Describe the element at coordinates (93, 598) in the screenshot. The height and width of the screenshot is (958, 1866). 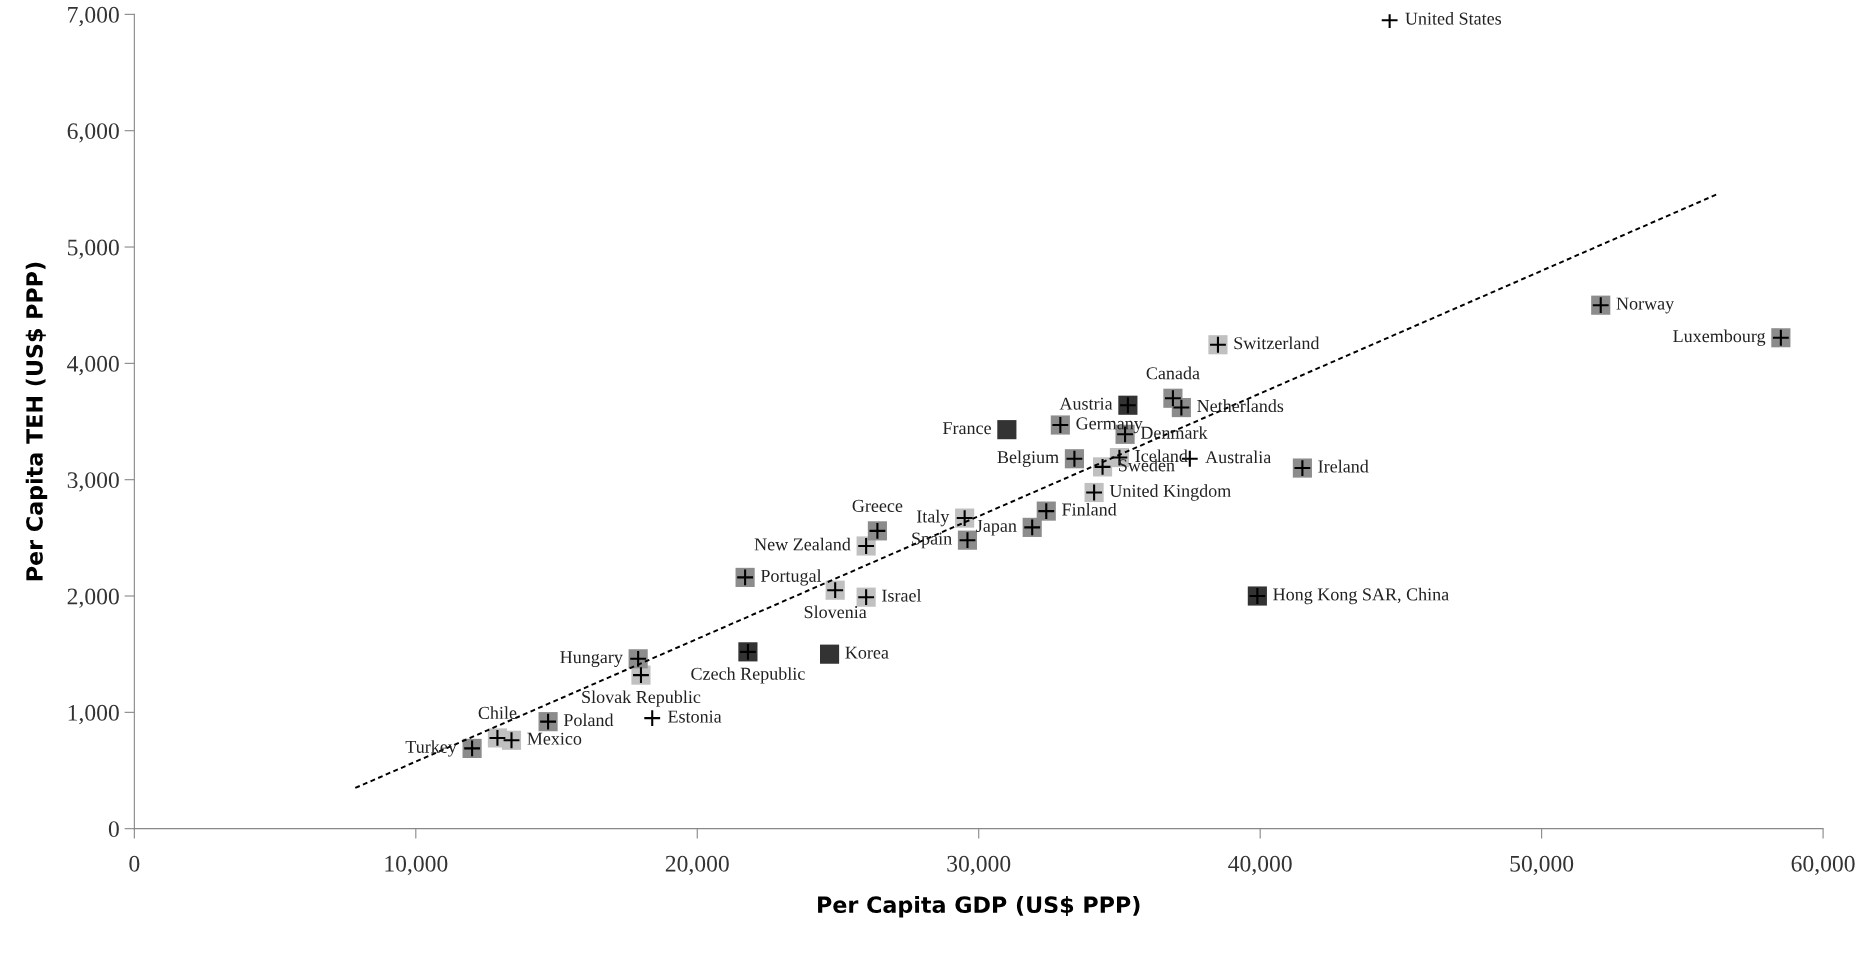
I see `y-tick-label: 2,000` at that location.